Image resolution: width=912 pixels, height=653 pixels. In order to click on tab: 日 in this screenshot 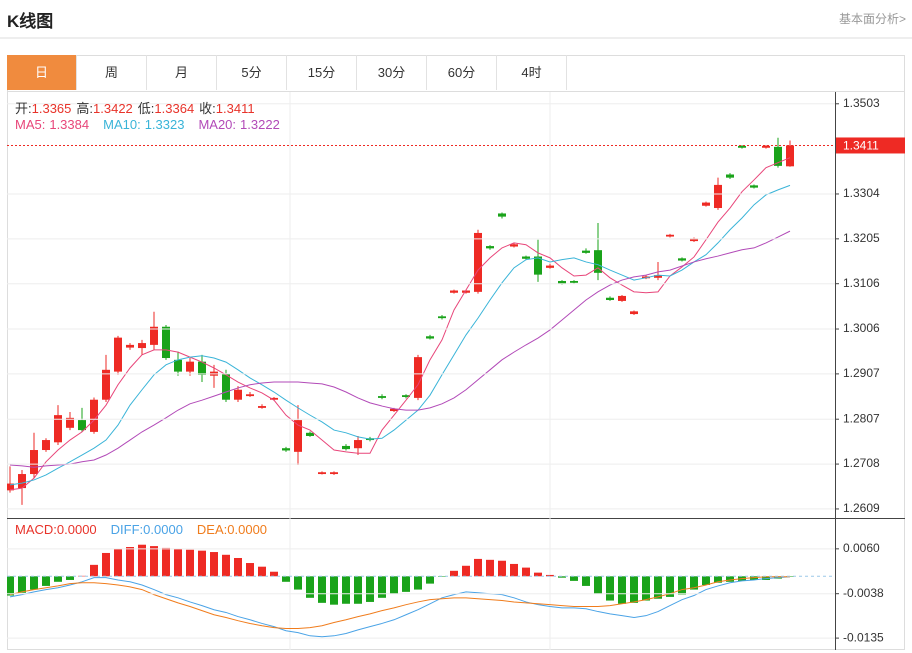, I will do `click(42, 72)`.